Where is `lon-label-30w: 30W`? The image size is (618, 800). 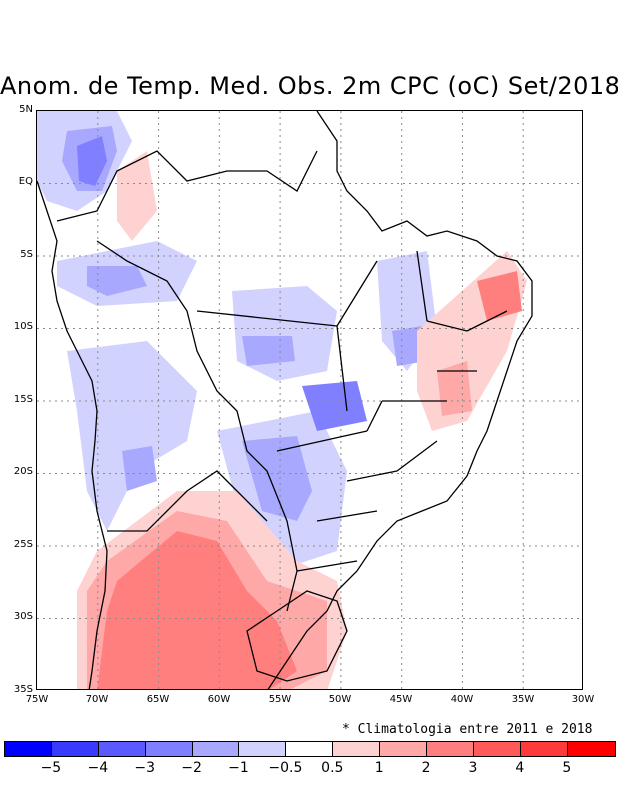
lon-label-30w: 30W is located at coordinates (583, 699).